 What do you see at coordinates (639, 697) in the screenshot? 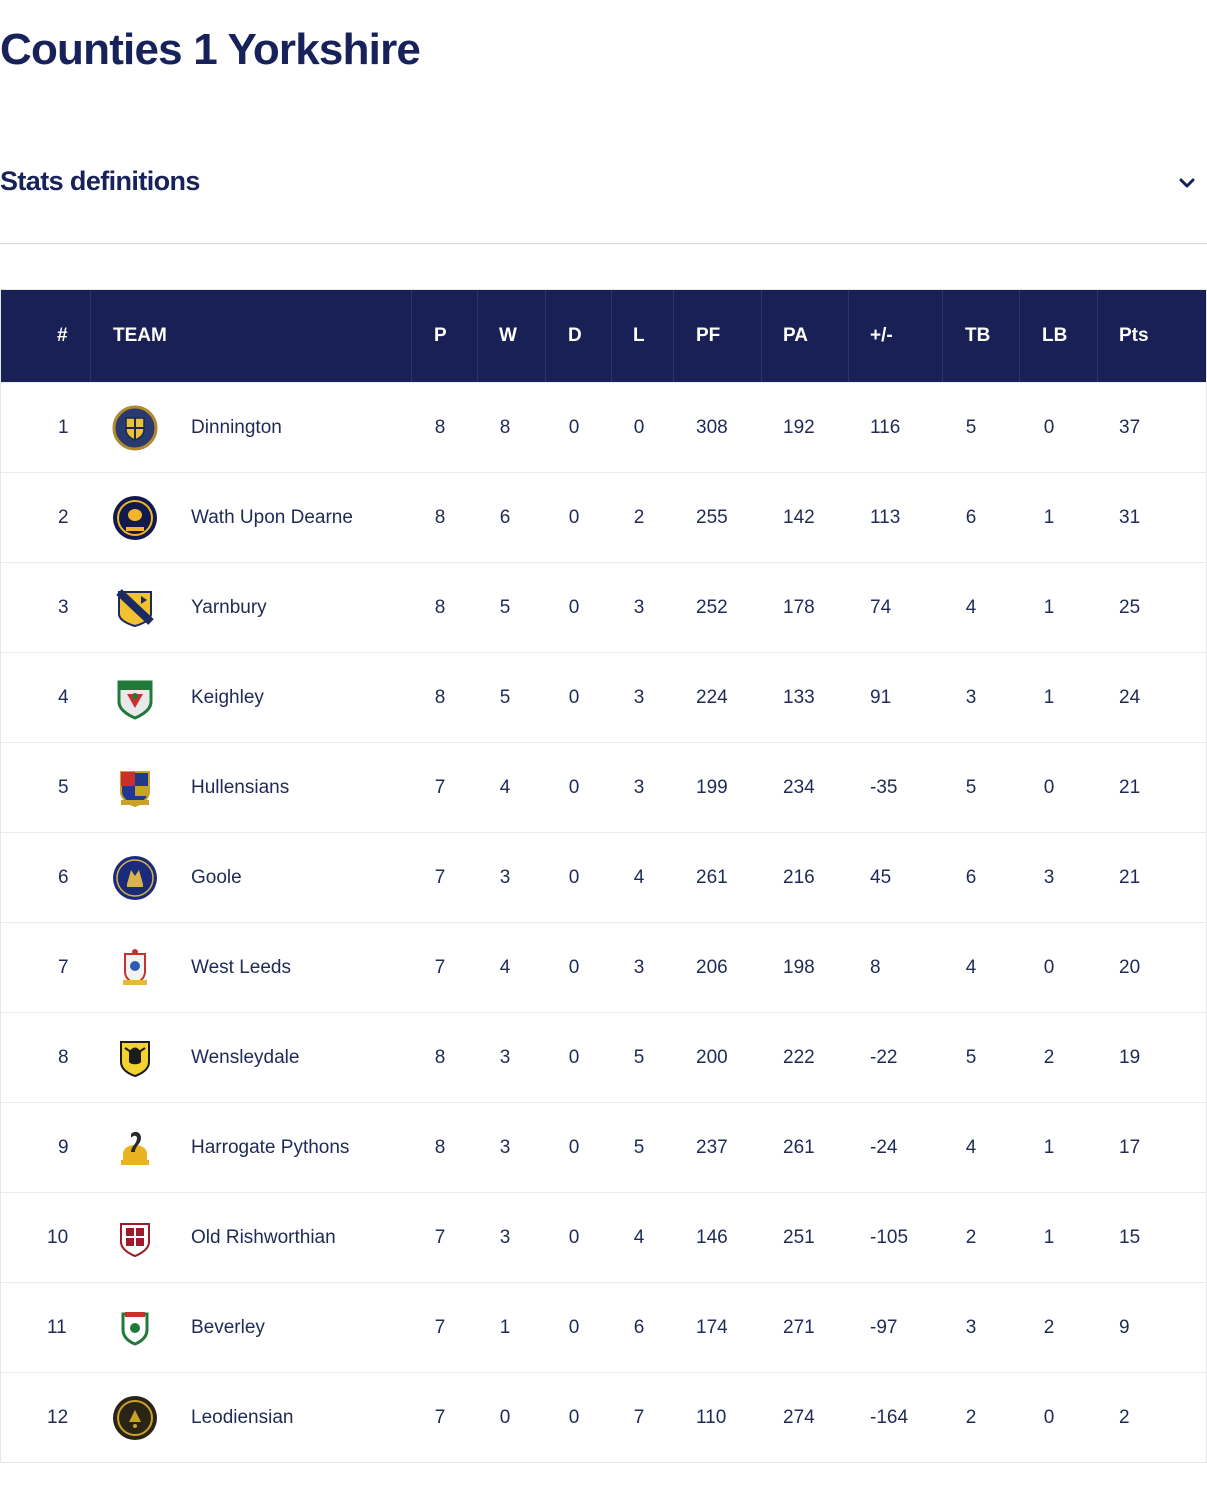
I see `row-l: 3` at bounding box center [639, 697].